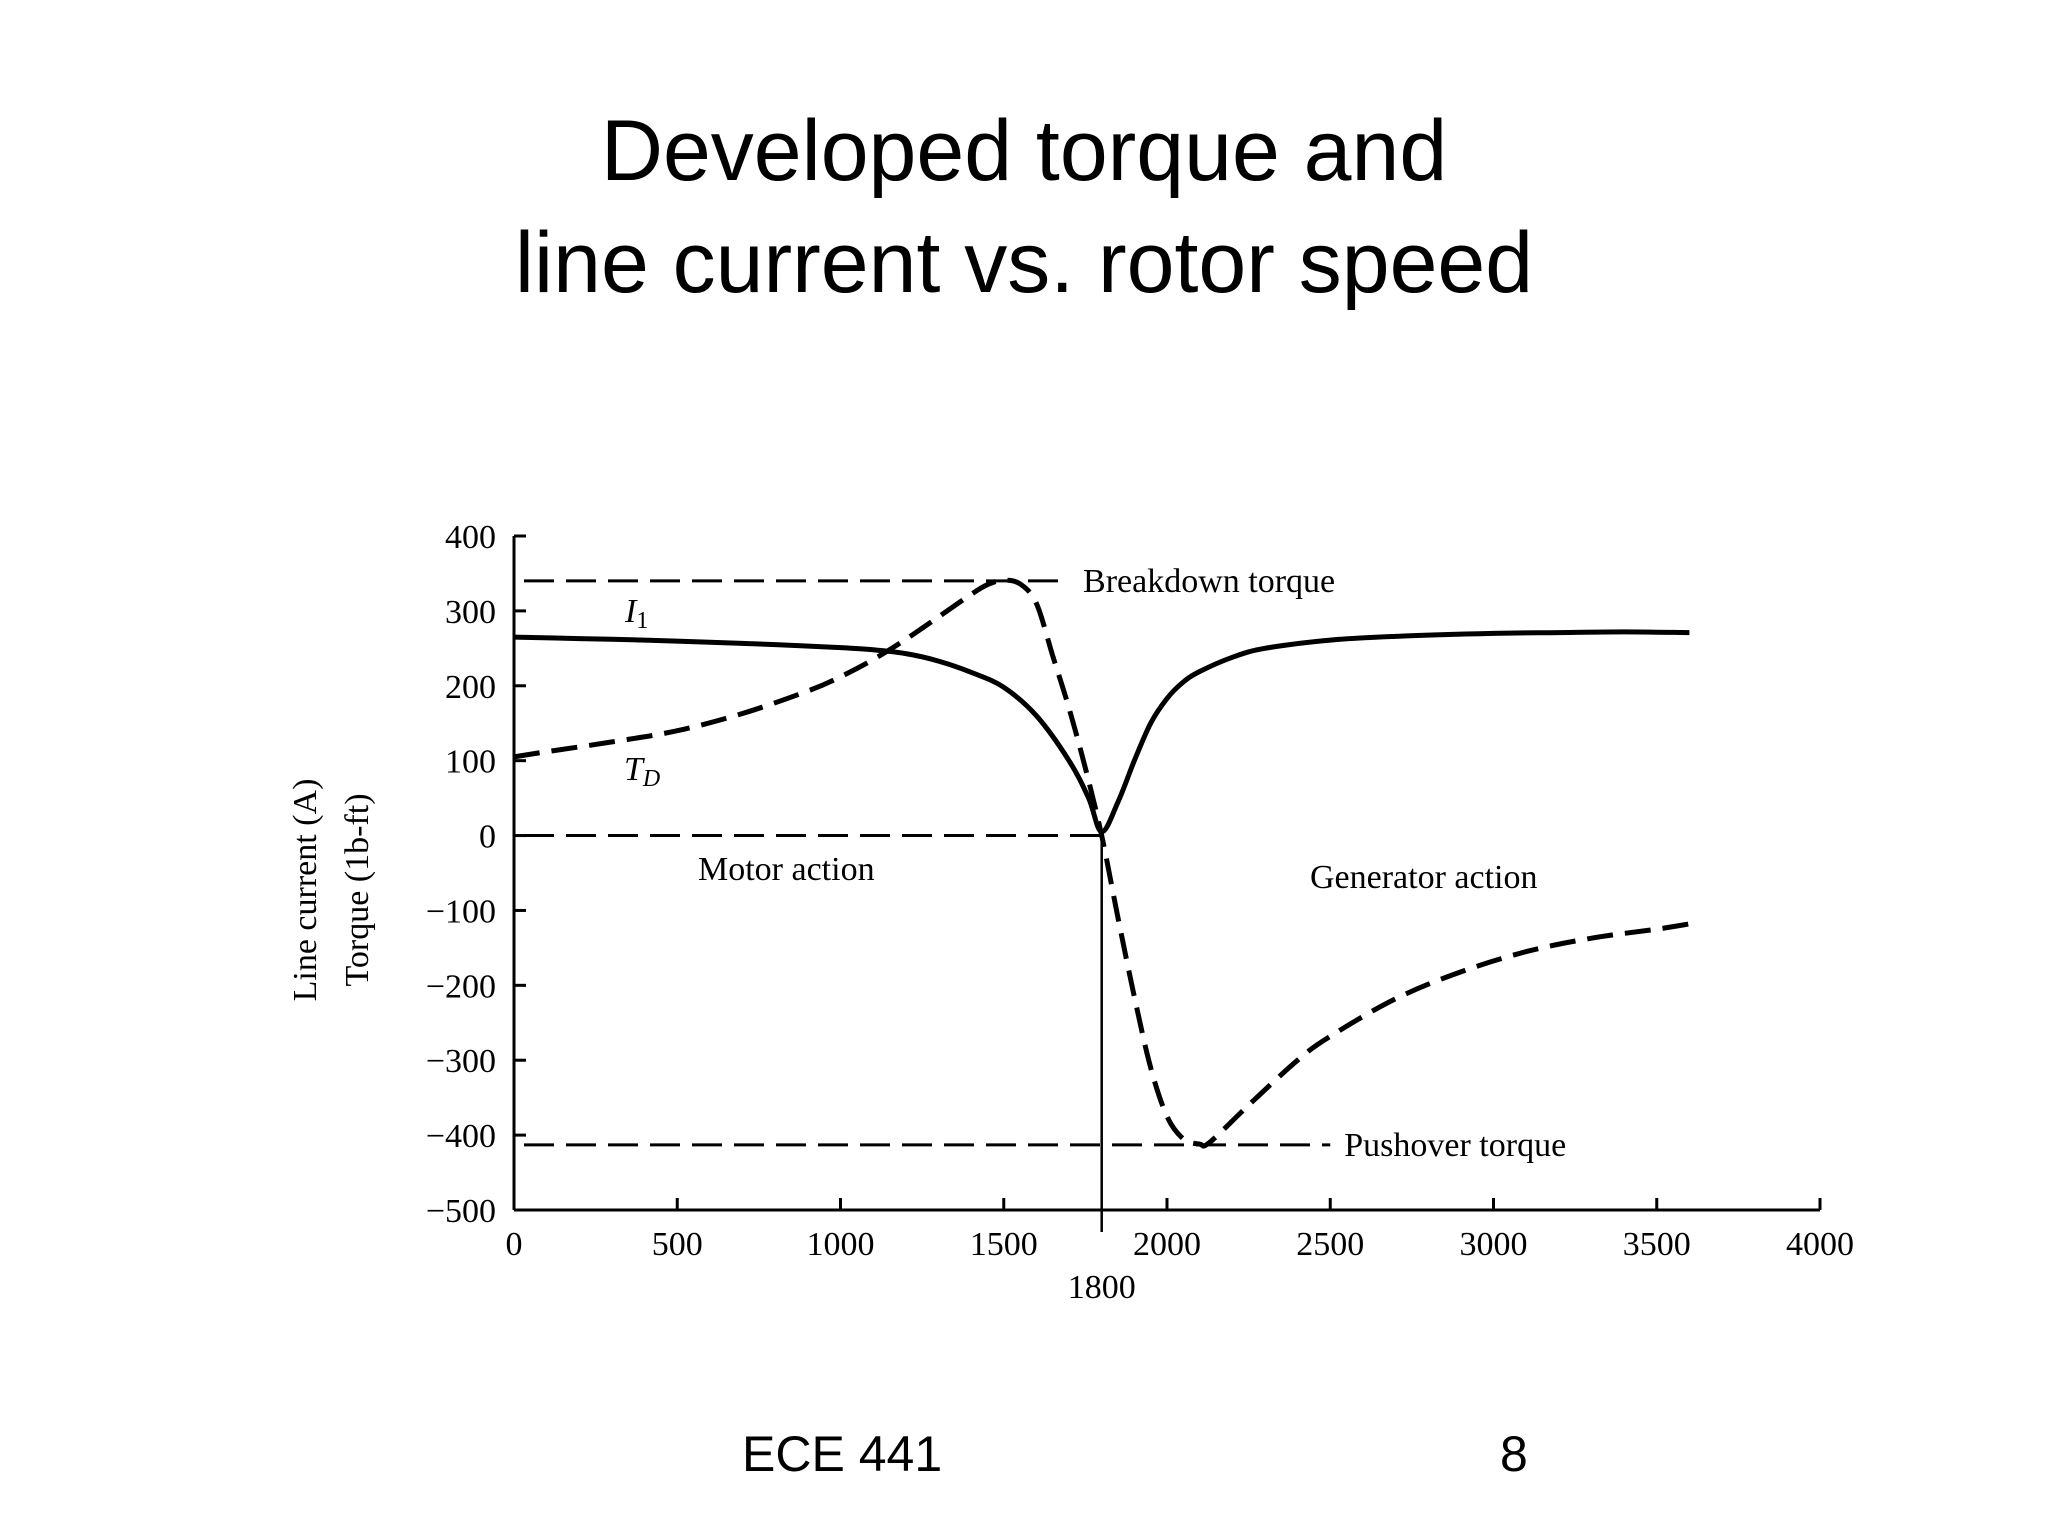 Image resolution: width=2048 pixels, height=1536 pixels. I want to click on footer-course: ECE 441, so click(842, 1454).